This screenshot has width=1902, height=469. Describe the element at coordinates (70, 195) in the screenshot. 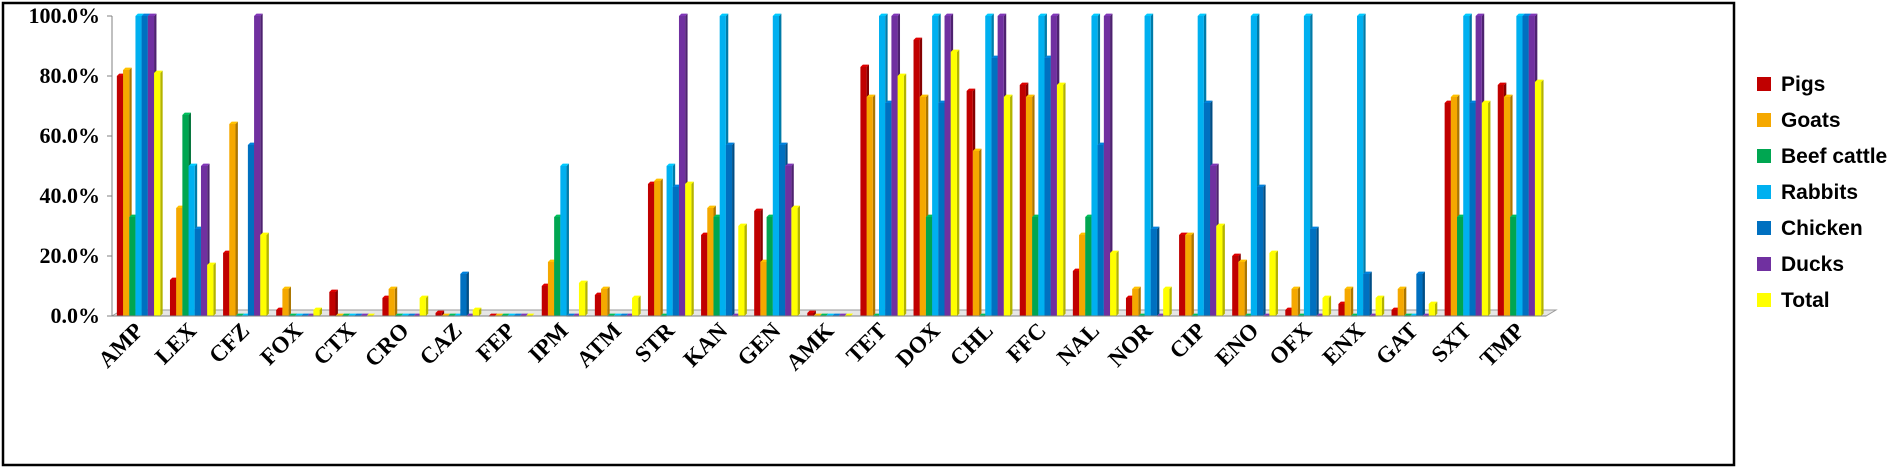

I see `y-tick-label: 40.0%` at that location.